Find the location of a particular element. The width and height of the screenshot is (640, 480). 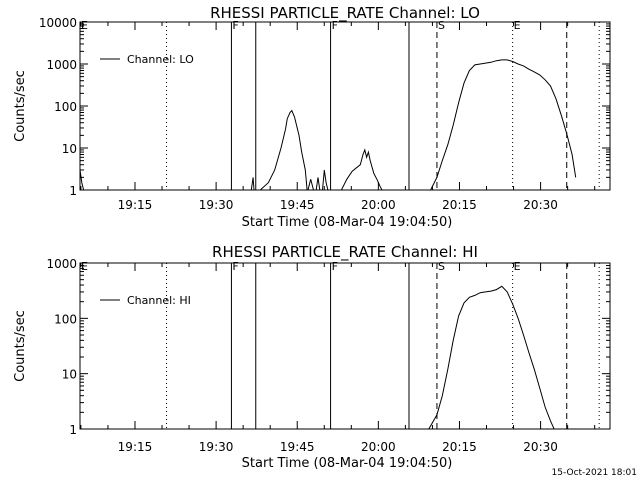

generation-timestamp: 15-Oct-2021 18:01 is located at coordinates (594, 473).